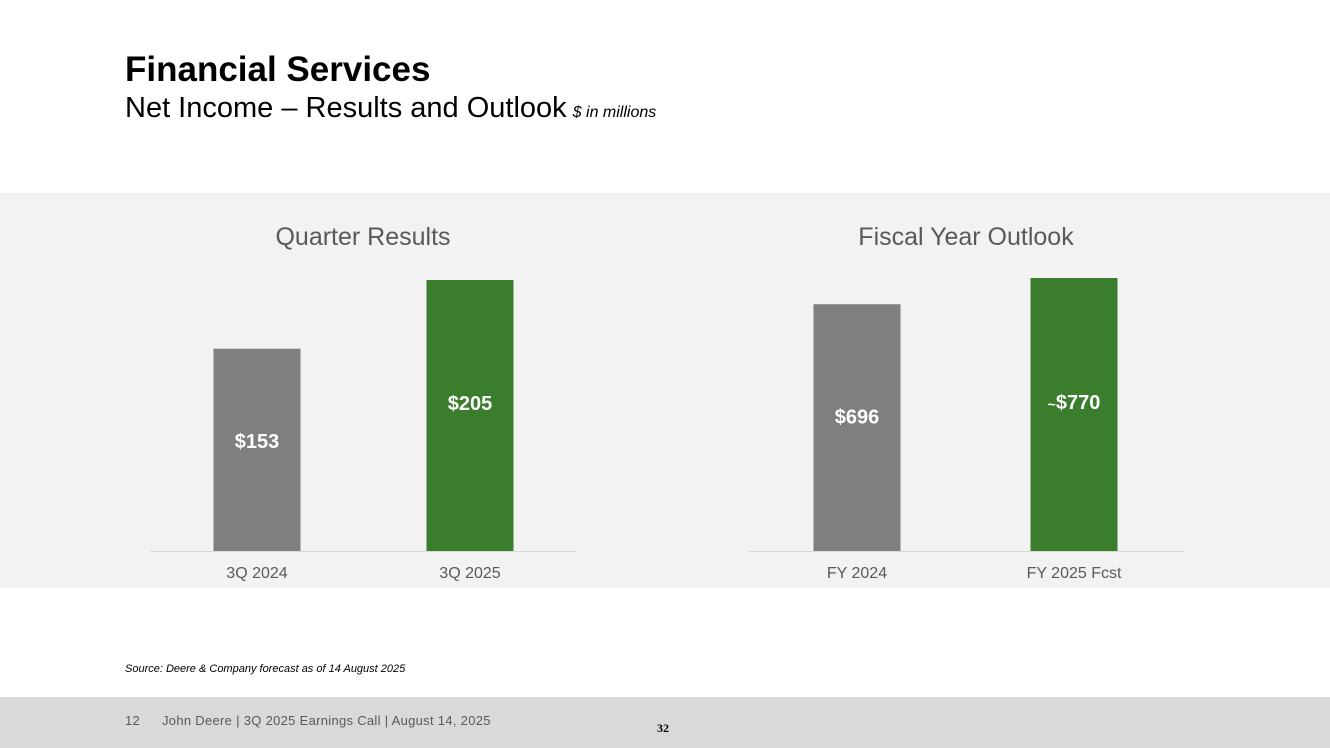 The image size is (1330, 748). I want to click on data-label-value: $153, so click(257, 442).